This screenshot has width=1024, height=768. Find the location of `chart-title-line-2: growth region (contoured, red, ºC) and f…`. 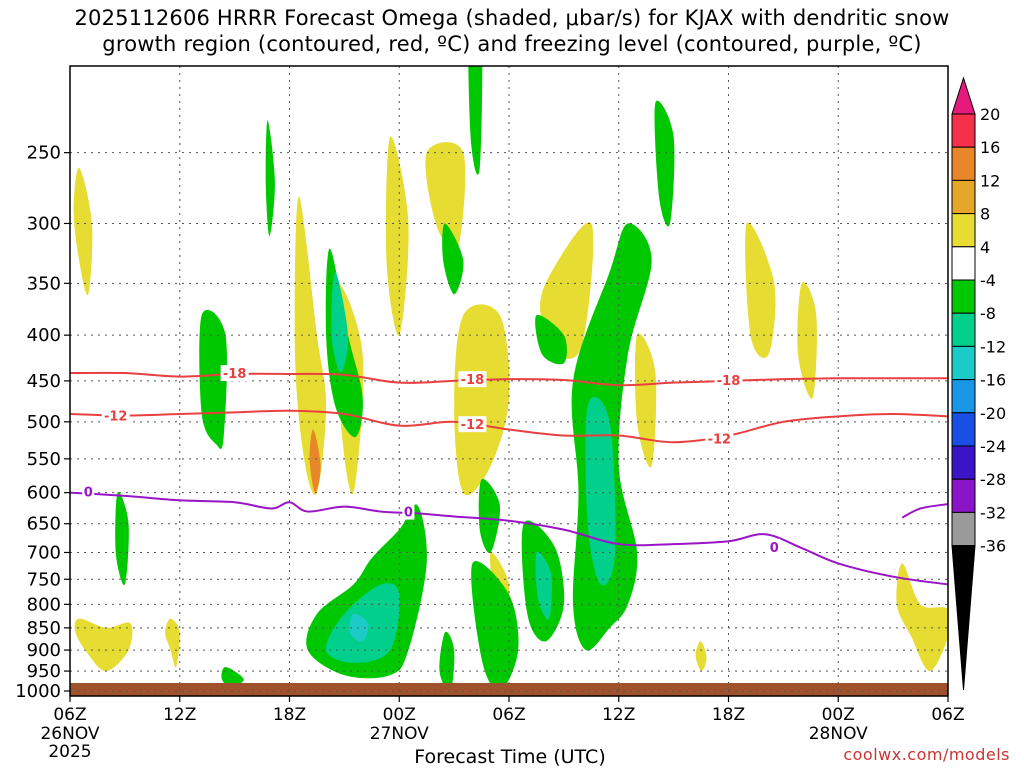

chart-title-line-2: growth region (contoured, red, ºC) and f… is located at coordinates (512, 44).